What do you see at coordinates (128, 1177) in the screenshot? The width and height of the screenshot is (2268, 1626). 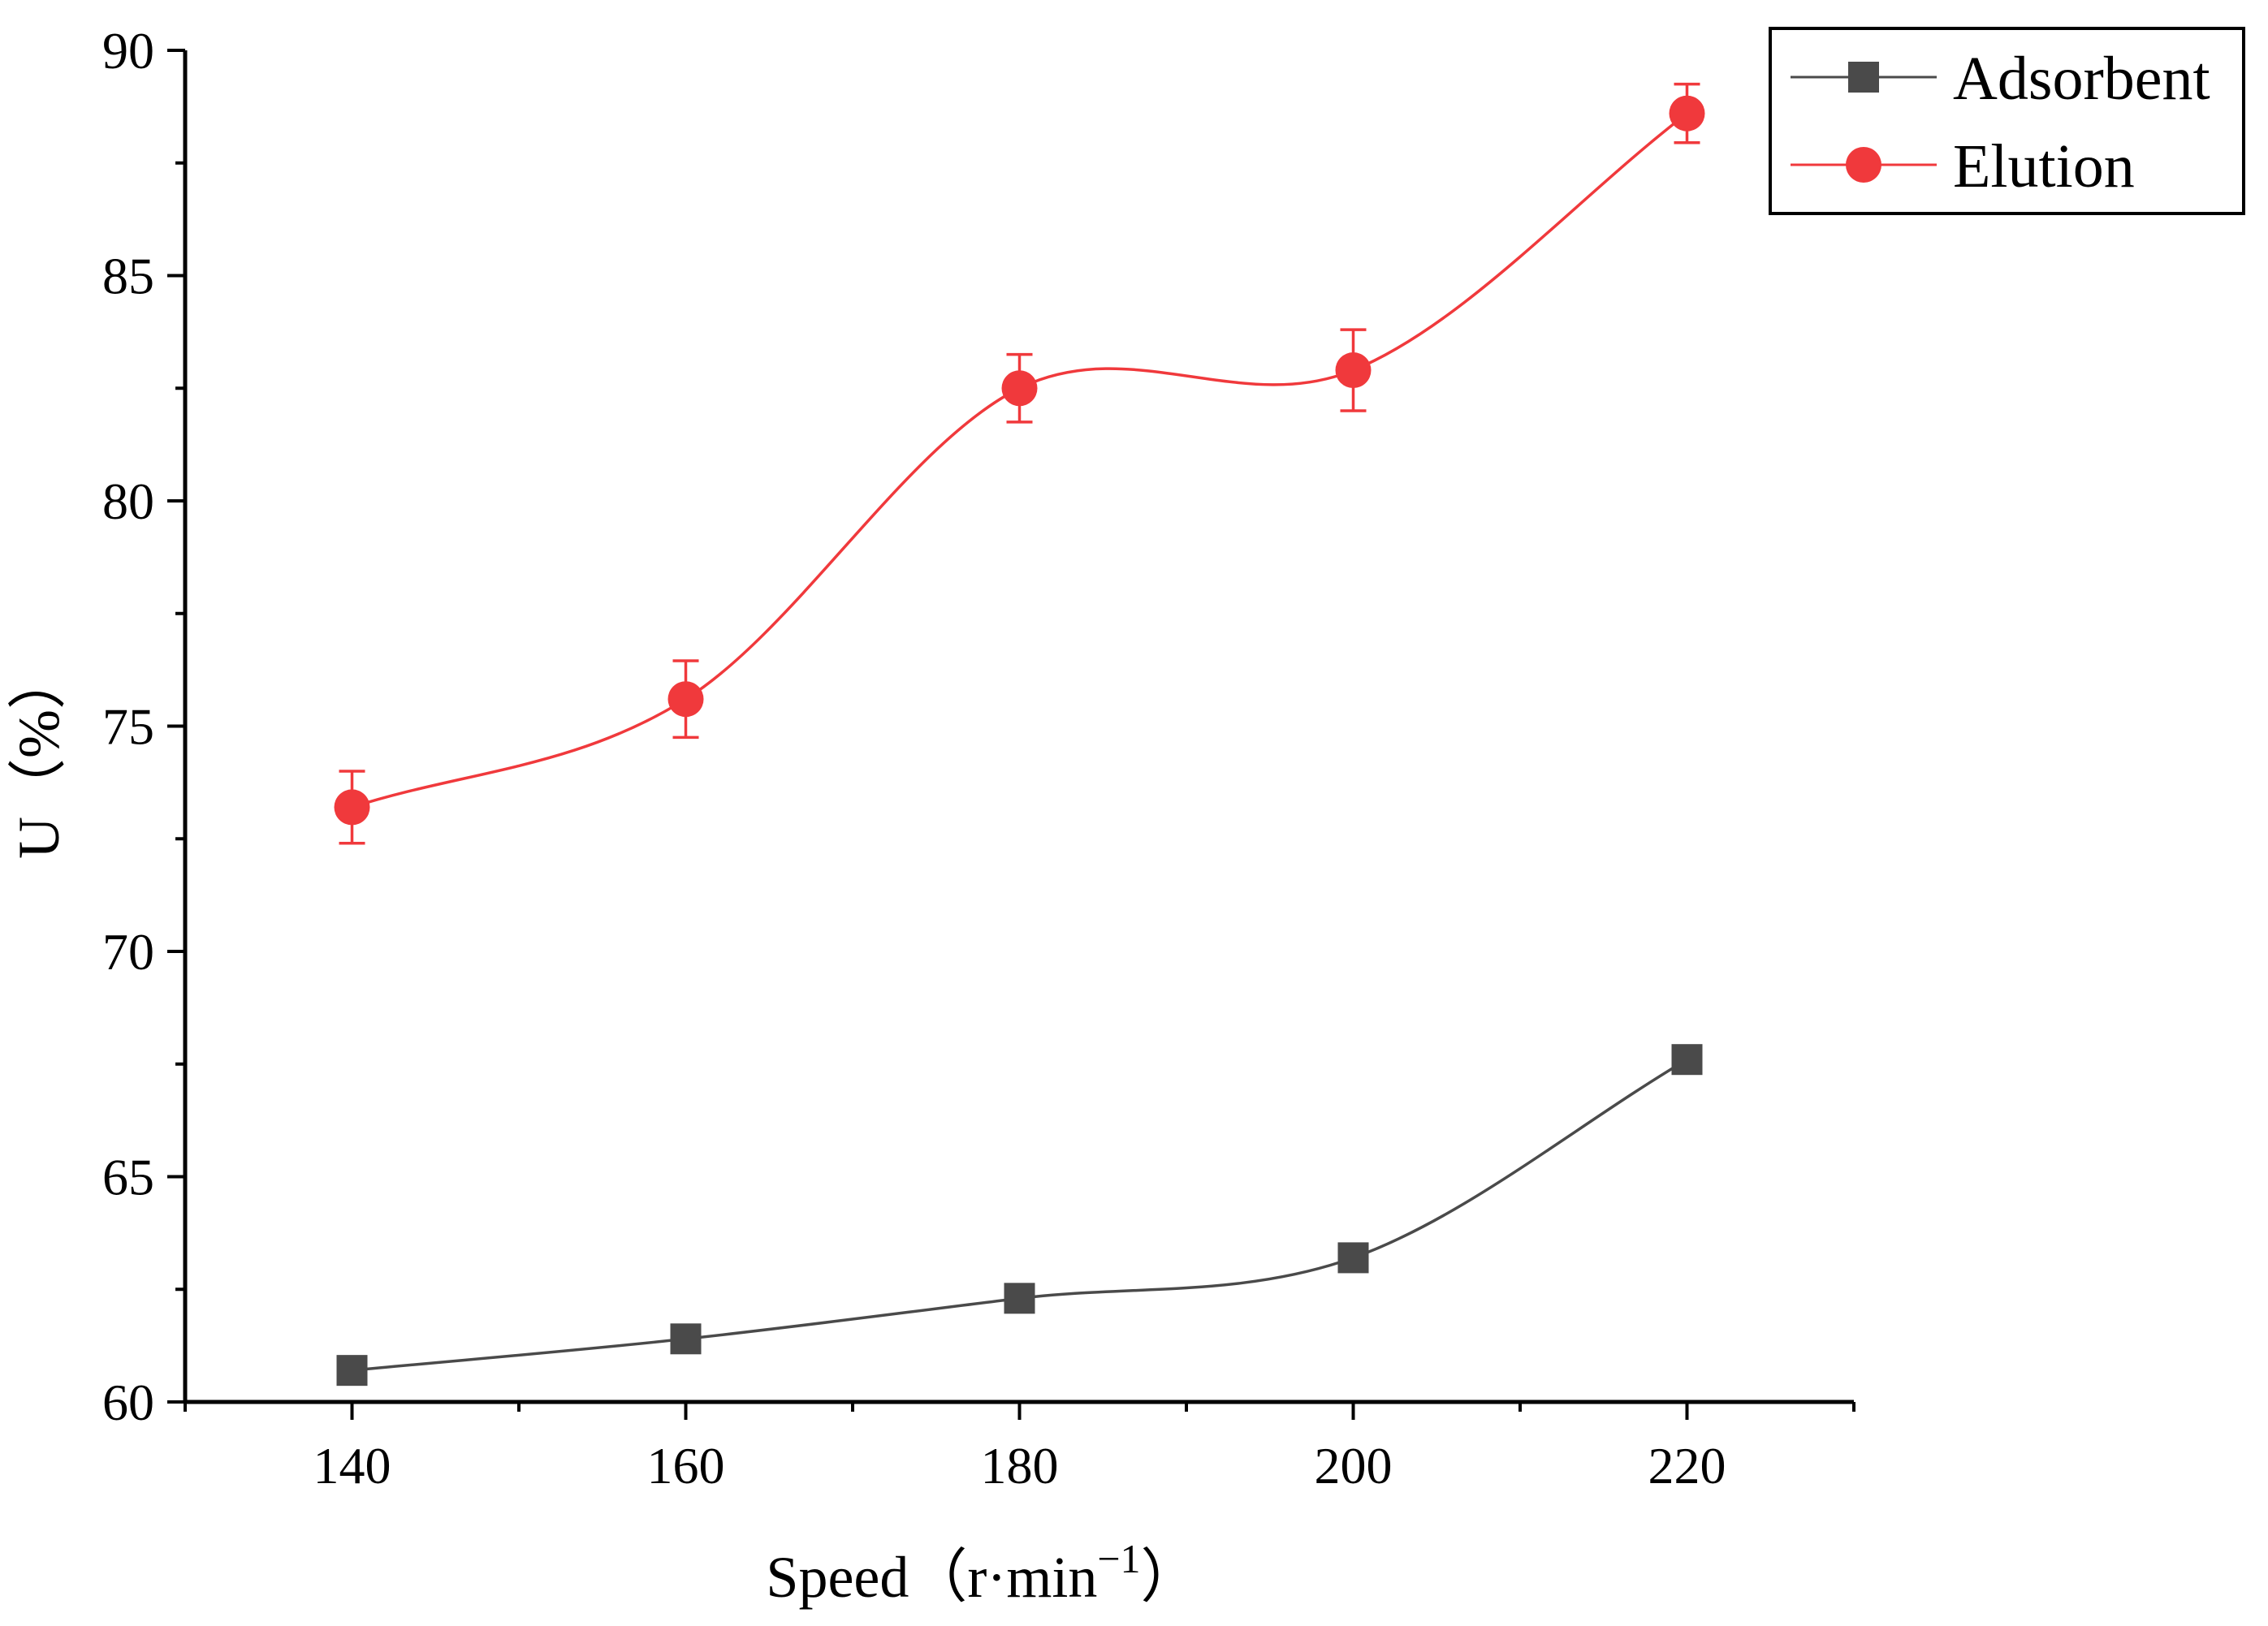 I see `y-tick-label: 65` at bounding box center [128, 1177].